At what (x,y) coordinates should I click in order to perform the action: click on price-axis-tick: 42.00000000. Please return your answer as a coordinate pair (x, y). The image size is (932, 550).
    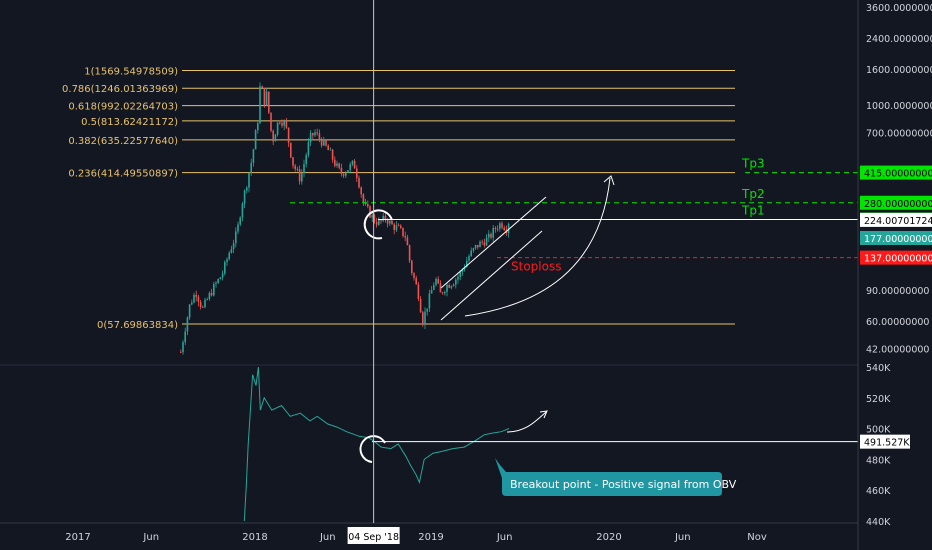
    Looking at the image, I should click on (897, 349).